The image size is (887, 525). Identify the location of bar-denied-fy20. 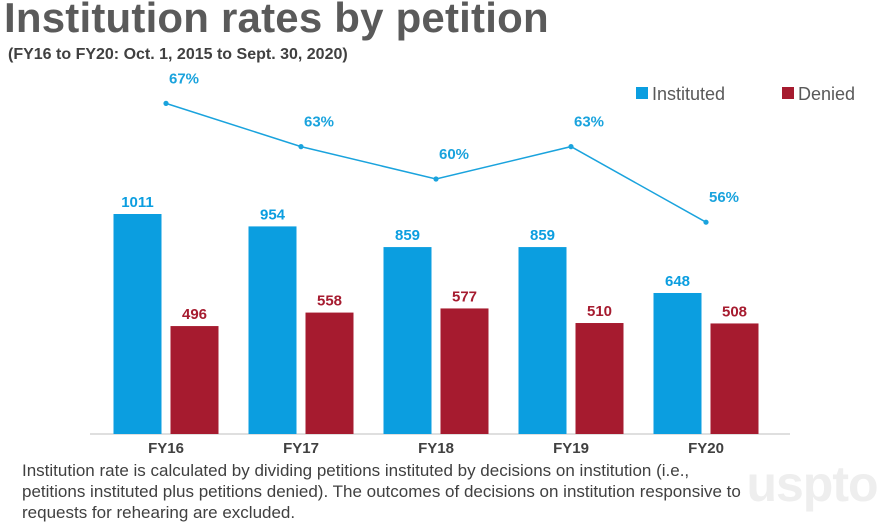
(734, 378).